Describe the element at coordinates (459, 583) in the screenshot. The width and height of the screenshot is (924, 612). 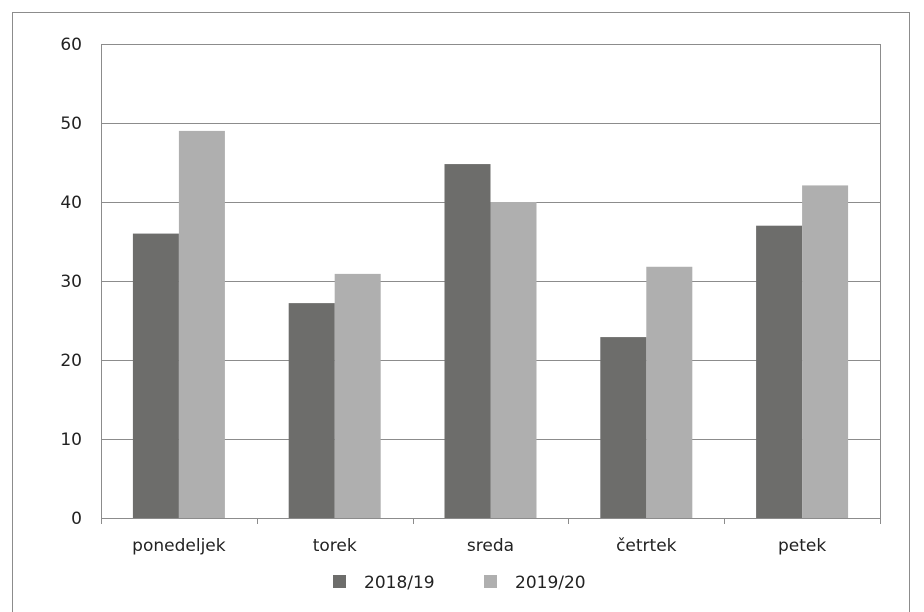
I see `legend: 2018/19 2019/20` at that location.